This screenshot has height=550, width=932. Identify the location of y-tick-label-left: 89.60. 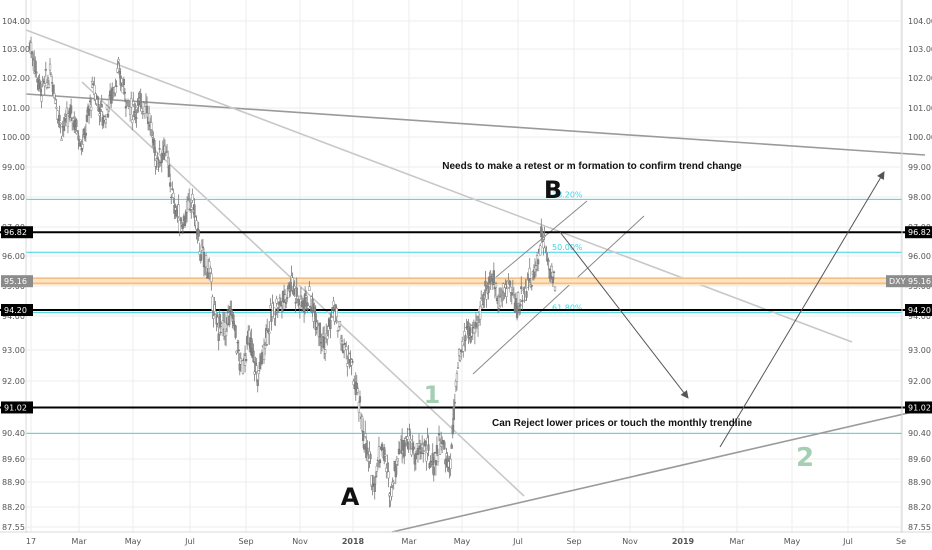
(13, 459).